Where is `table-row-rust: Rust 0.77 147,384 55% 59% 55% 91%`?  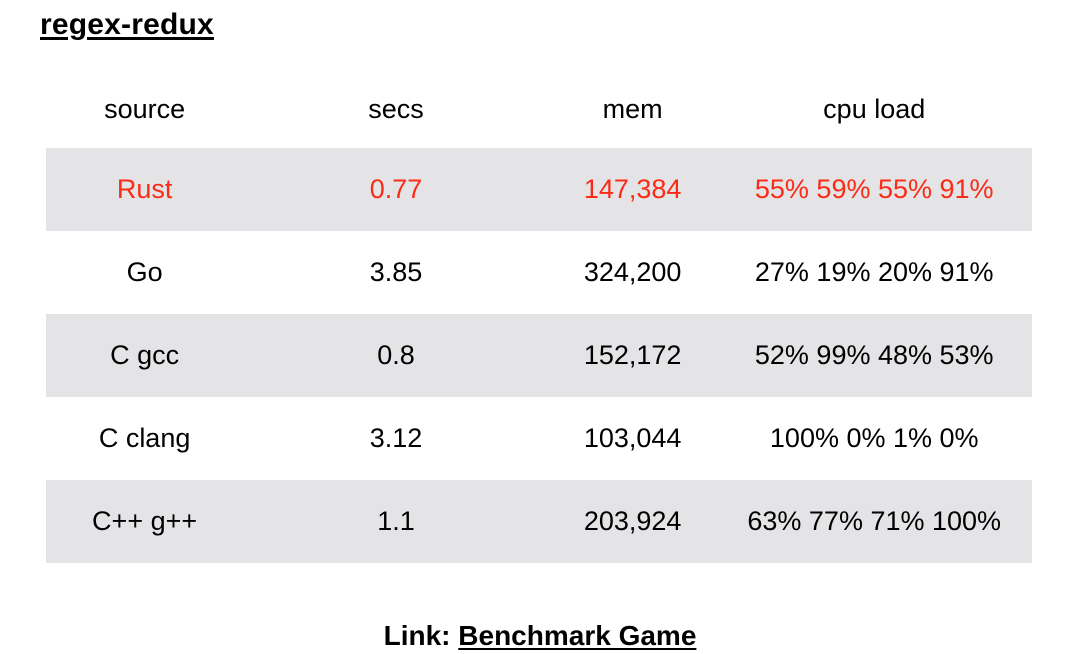
table-row-rust: Rust 0.77 147,384 55% 59% 55% 91% is located at coordinates (539, 189).